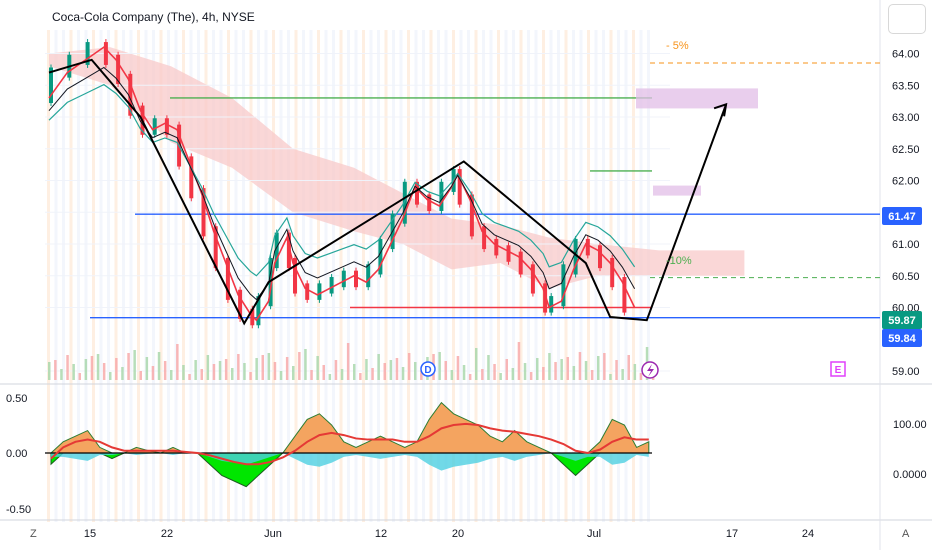 Image resolution: width=932 pixels, height=550 pixels. Describe the element at coordinates (907, 19) in the screenshot. I see `chart-menu-button` at that location.